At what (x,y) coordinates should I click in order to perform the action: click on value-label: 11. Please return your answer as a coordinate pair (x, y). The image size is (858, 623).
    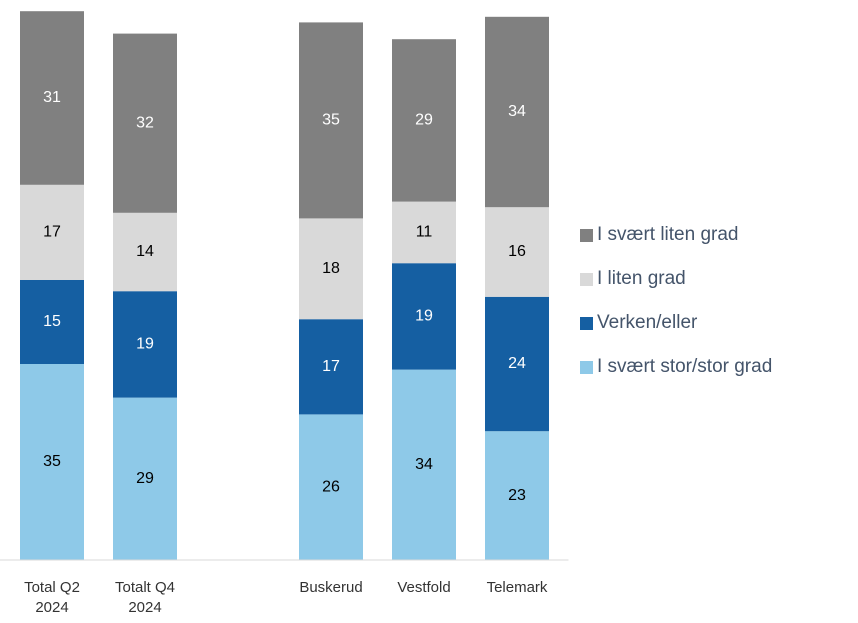
    Looking at the image, I should click on (424, 232).